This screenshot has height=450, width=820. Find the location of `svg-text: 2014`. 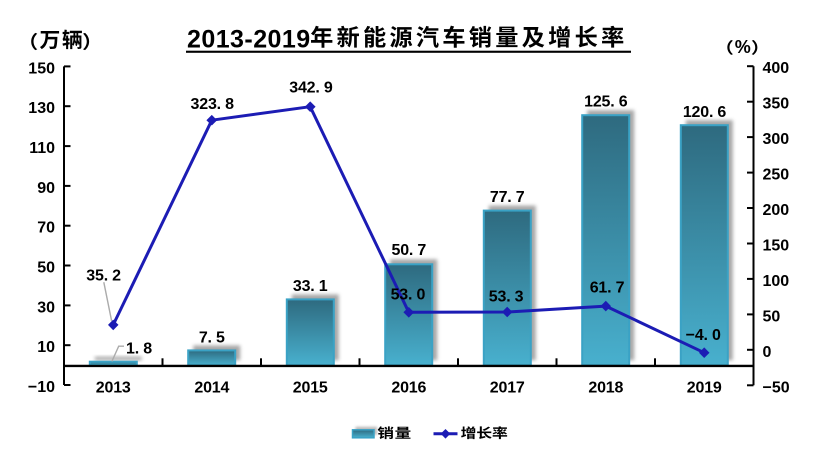

svg-text: 2014 is located at coordinates (211, 388).